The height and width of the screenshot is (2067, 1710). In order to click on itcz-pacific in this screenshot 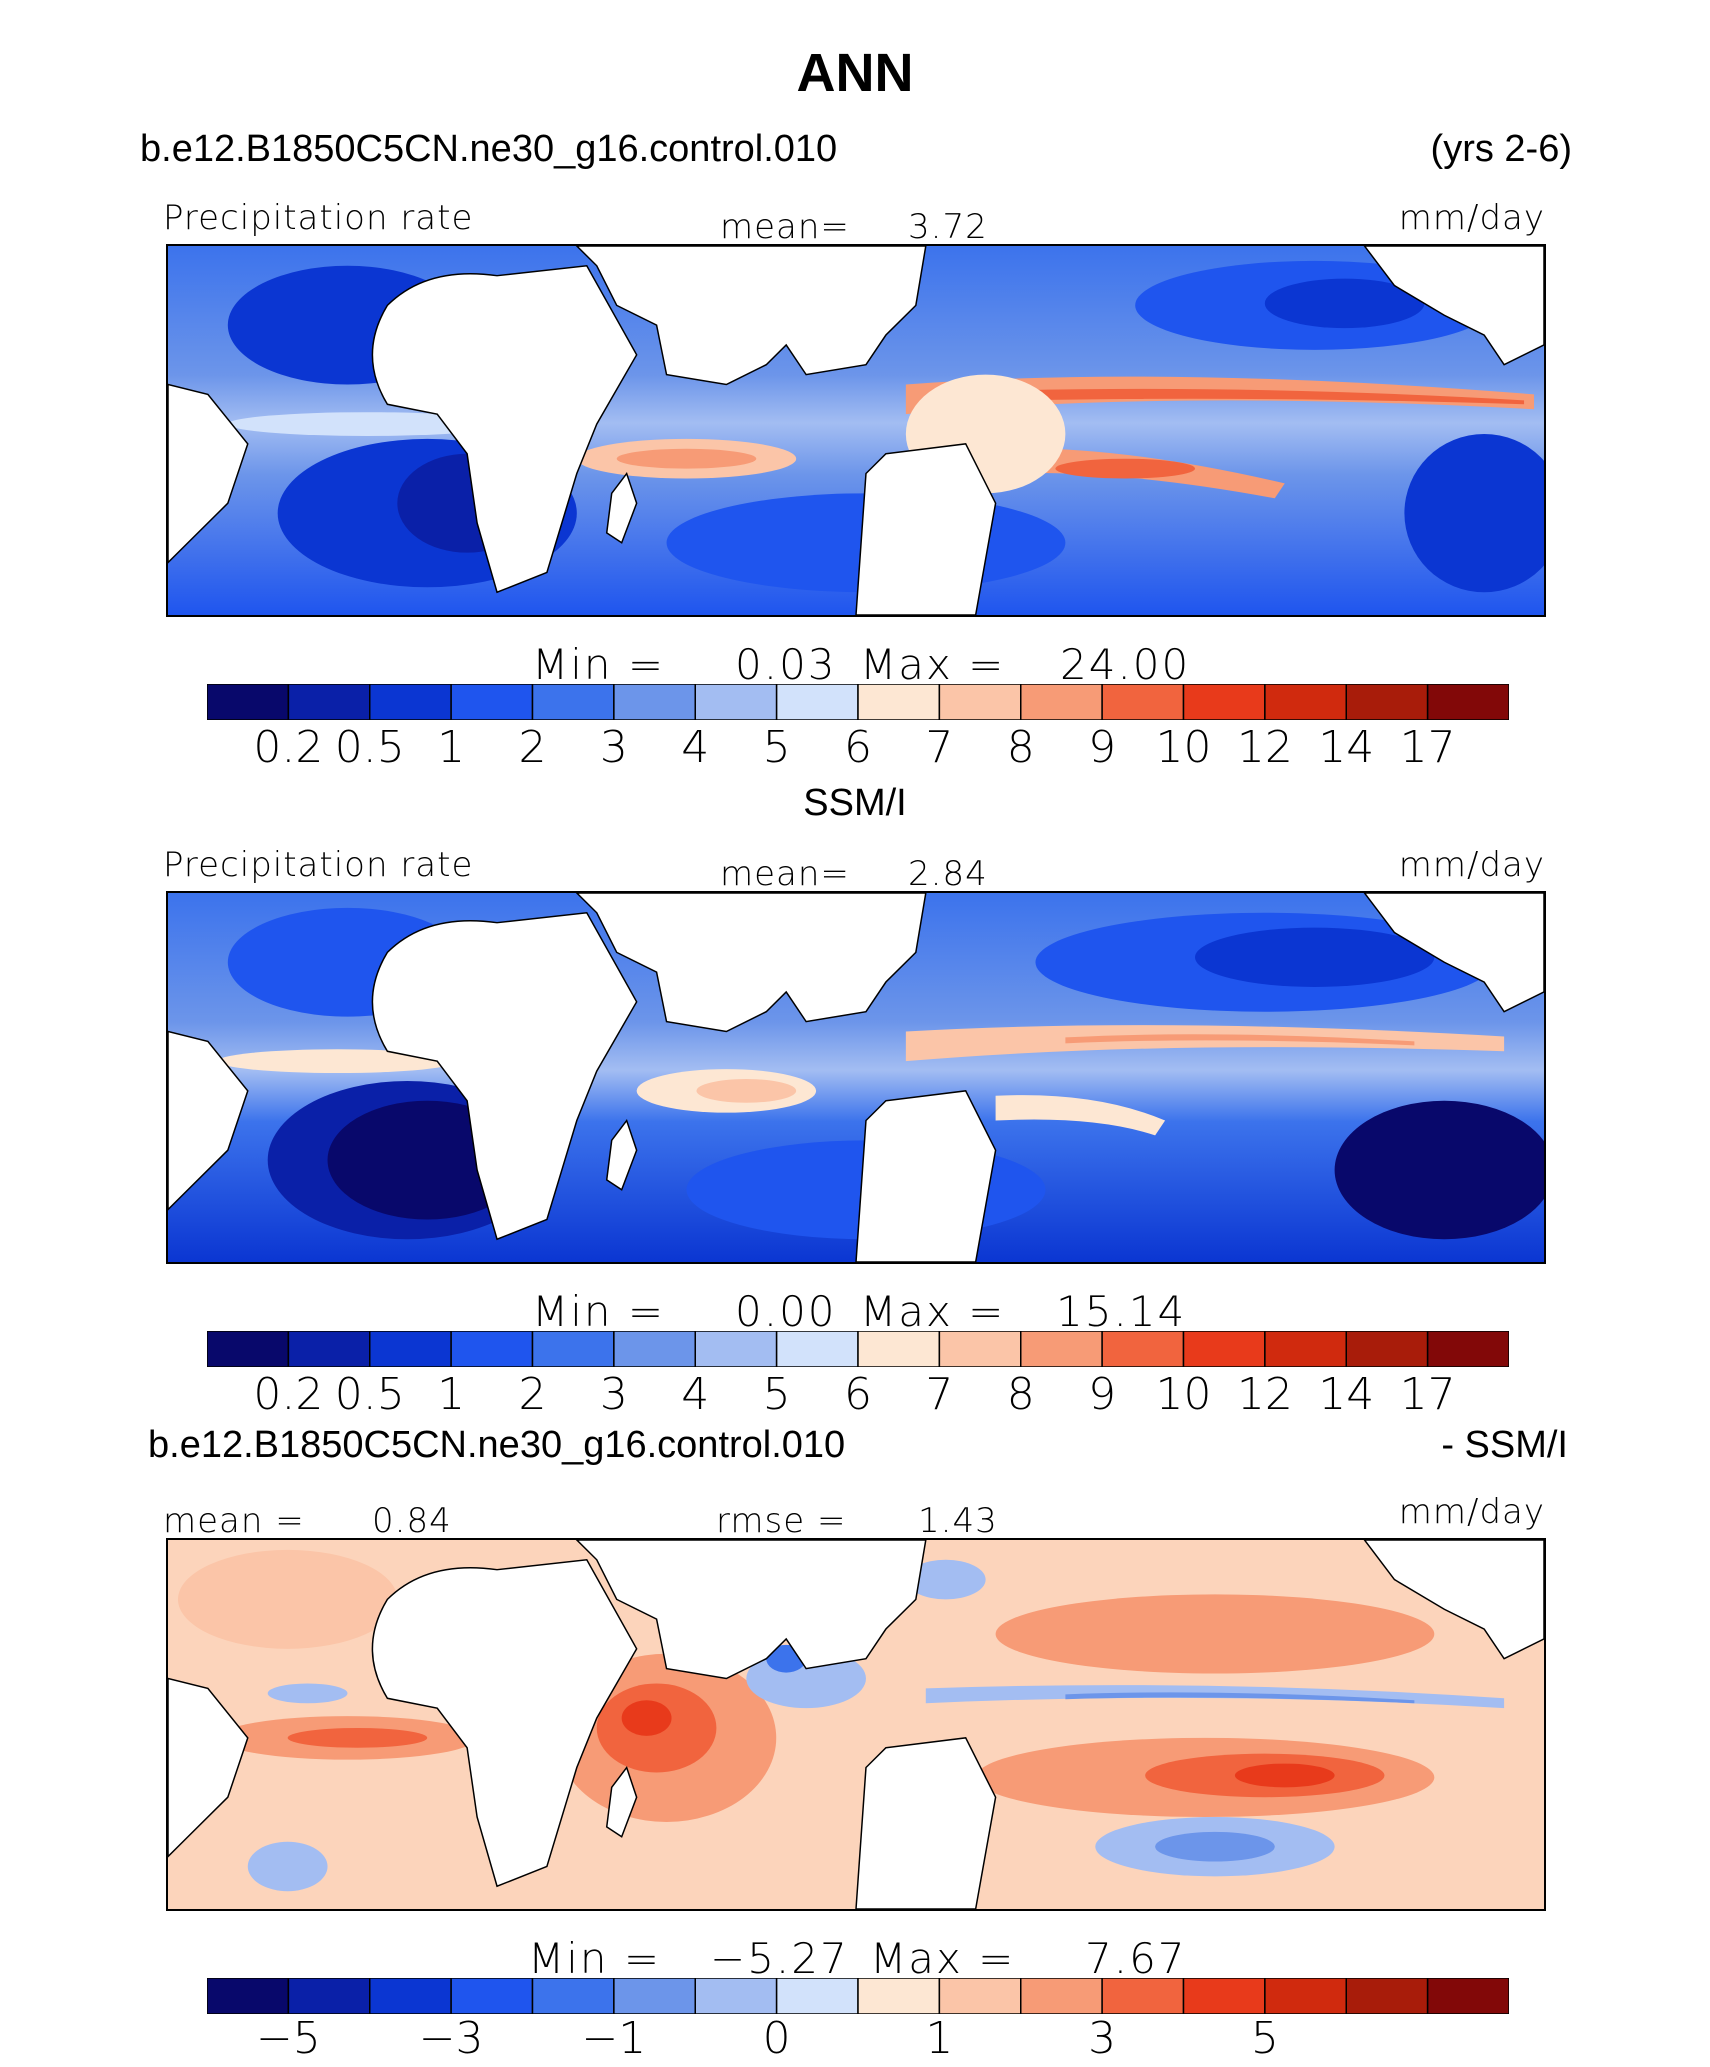, I will do `click(1205, 1043)`.